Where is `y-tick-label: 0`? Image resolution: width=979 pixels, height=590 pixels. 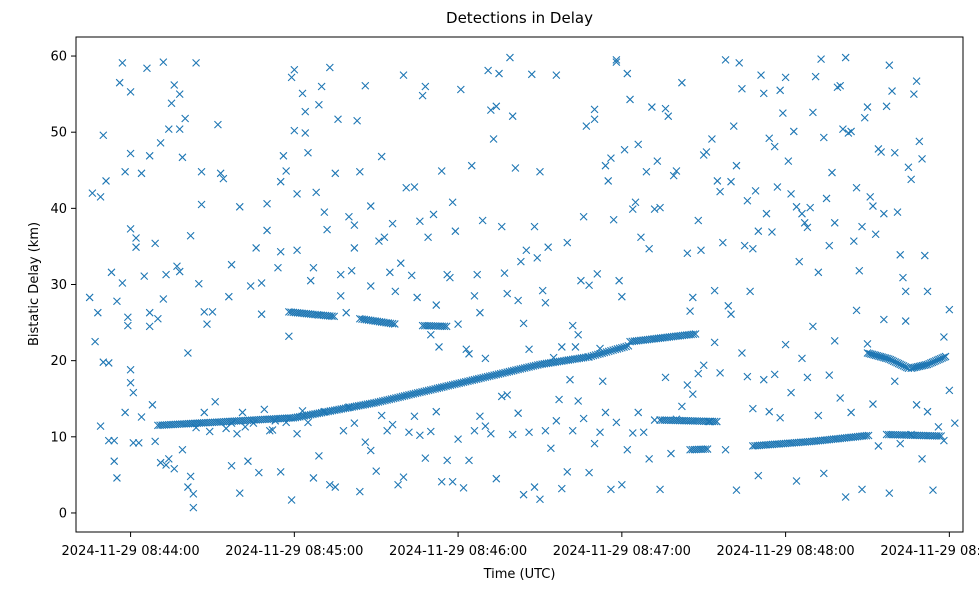
y-tick-label: 0 is located at coordinates (63, 513).